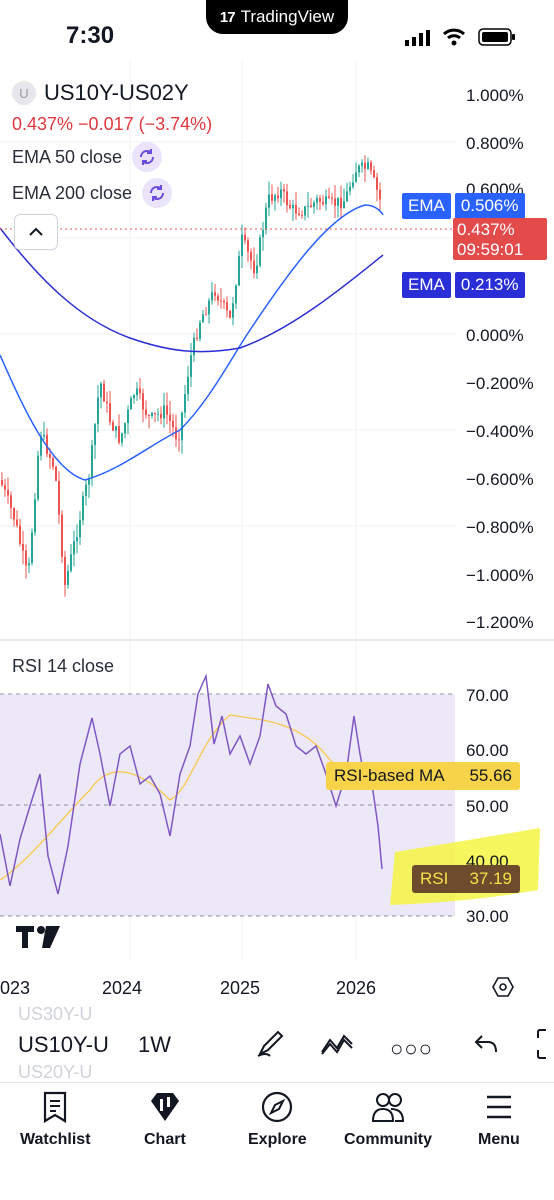  I want to click on rsi-indicator-label: RSI 14 close, so click(63, 666).